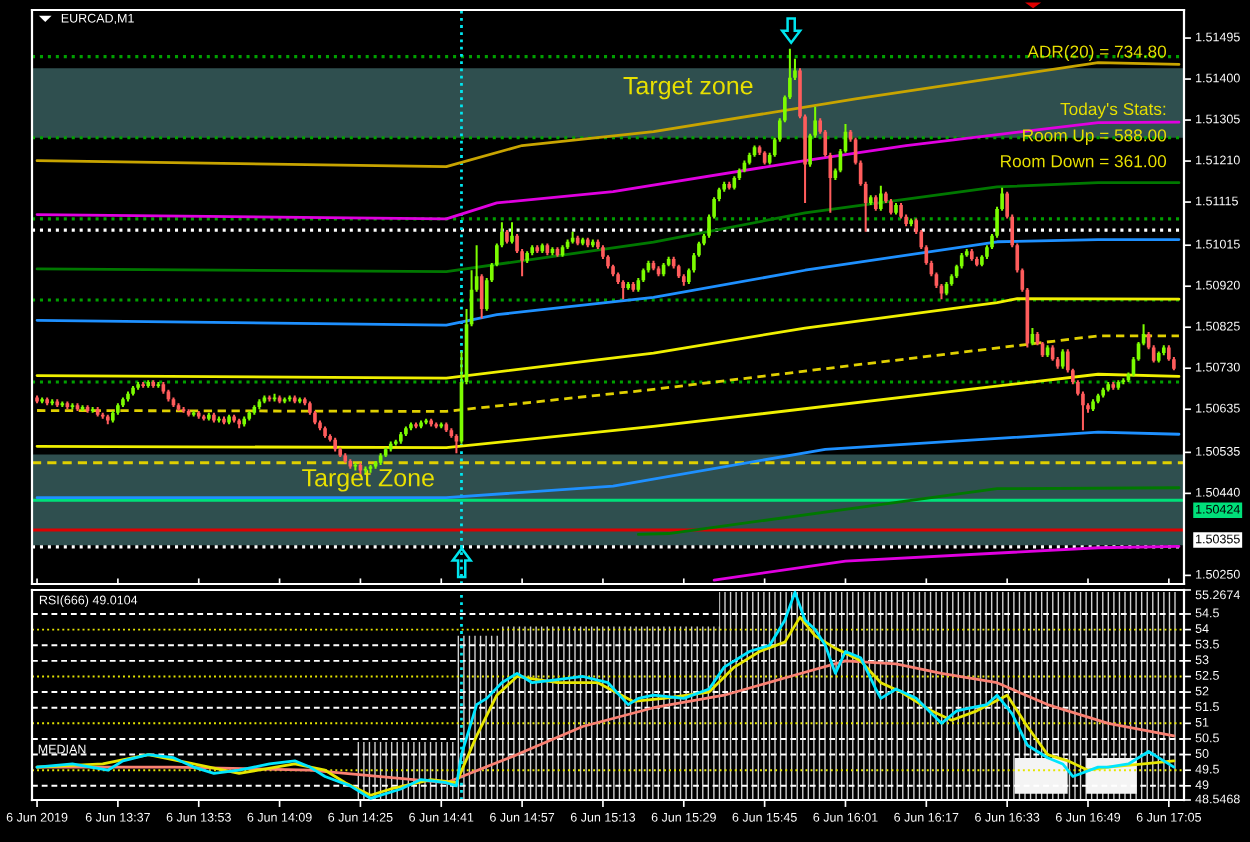  What do you see at coordinates (1097, 53) in the screenshot?
I see `annotation: ADR(20) = 734.80` at bounding box center [1097, 53].